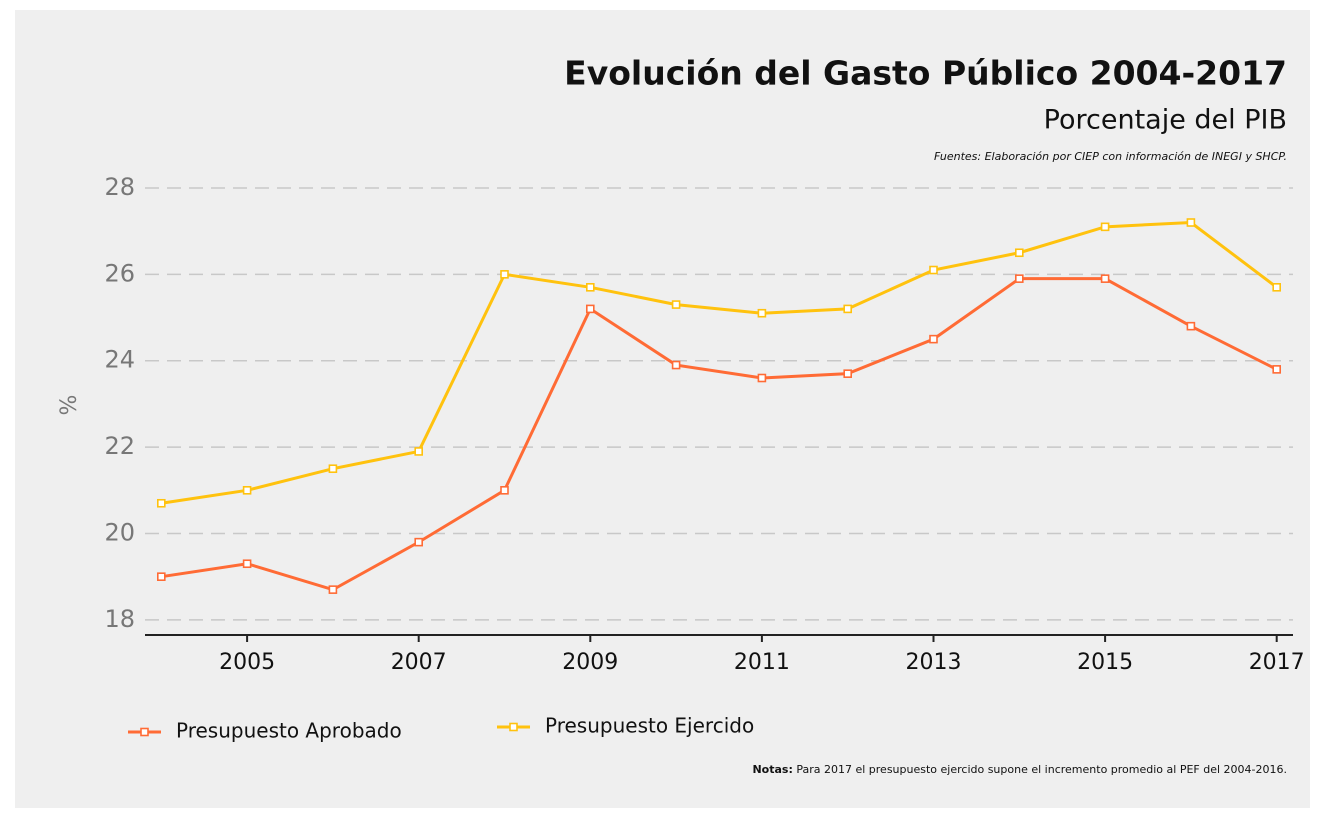 Image resolution: width=1322 pixels, height=818 pixels. What do you see at coordinates (119, 187) in the screenshot?
I see `y-tick-label: 28` at bounding box center [119, 187].